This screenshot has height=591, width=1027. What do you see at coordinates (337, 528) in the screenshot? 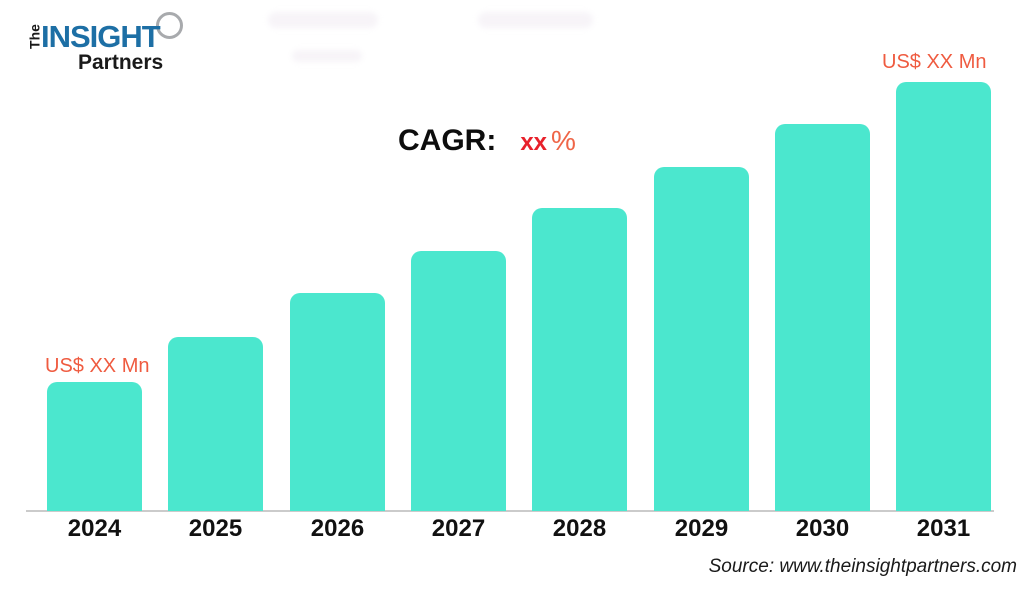
I see `x-axis-label-2026: 2026` at bounding box center [337, 528].